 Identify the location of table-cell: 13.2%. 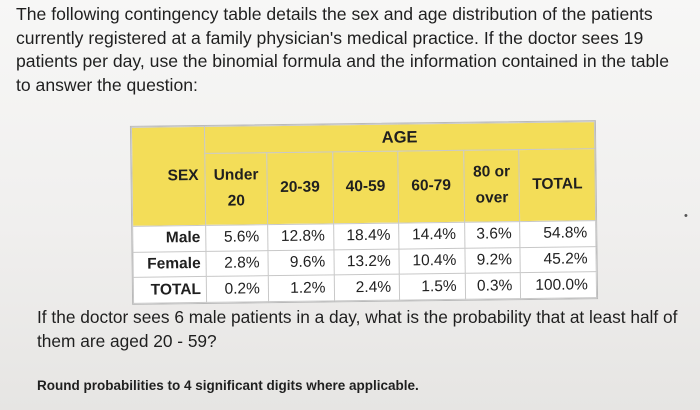
(366, 262).